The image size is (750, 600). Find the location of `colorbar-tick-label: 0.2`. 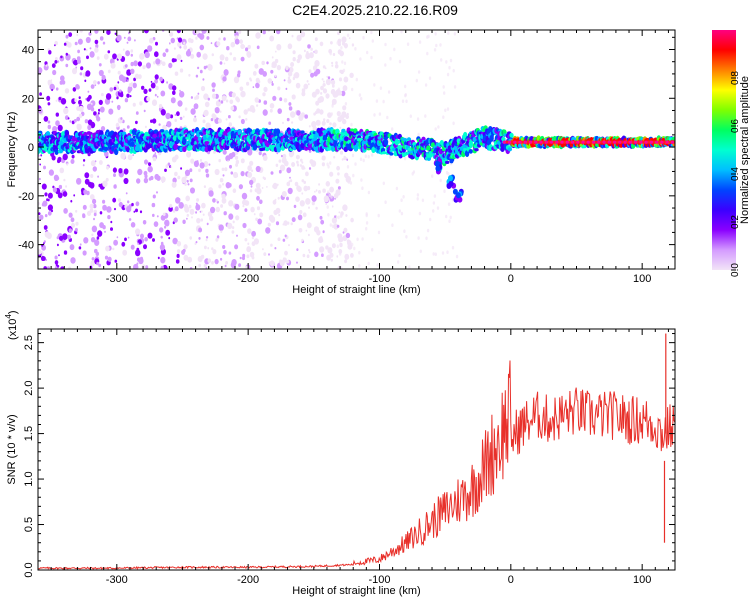

colorbar-tick-label: 0.2 is located at coordinates (735, 222).